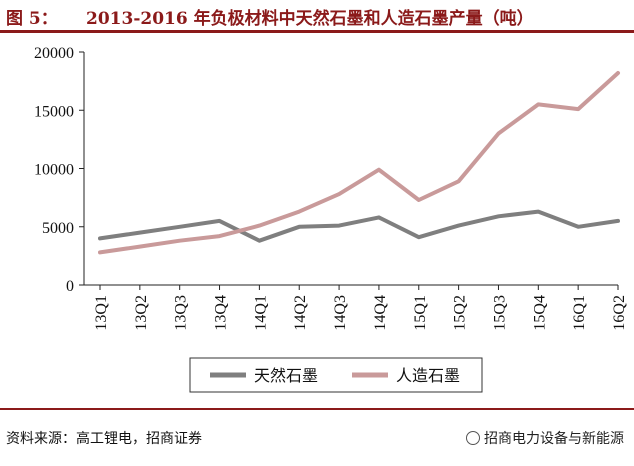 The image size is (634, 466). Describe the element at coordinates (473, 438) in the screenshot. I see `wechat-icon` at that location.